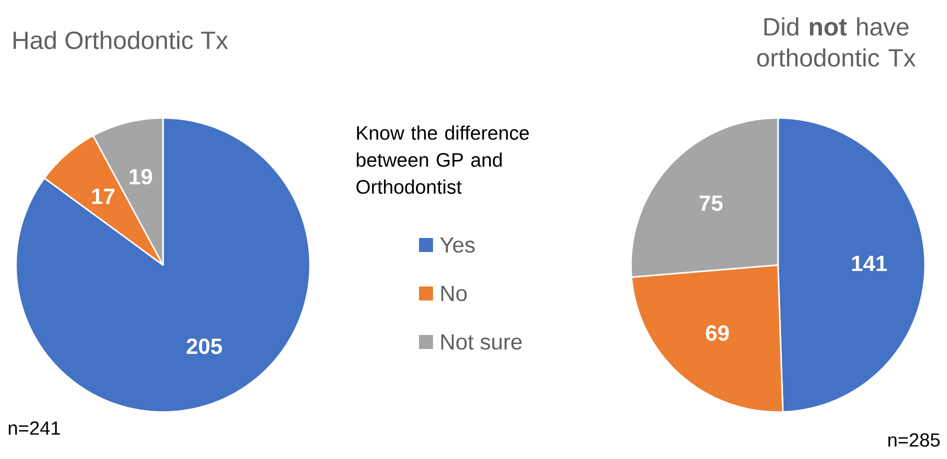  What do you see at coordinates (34, 428) in the screenshot?
I see `text: n=241` at bounding box center [34, 428].